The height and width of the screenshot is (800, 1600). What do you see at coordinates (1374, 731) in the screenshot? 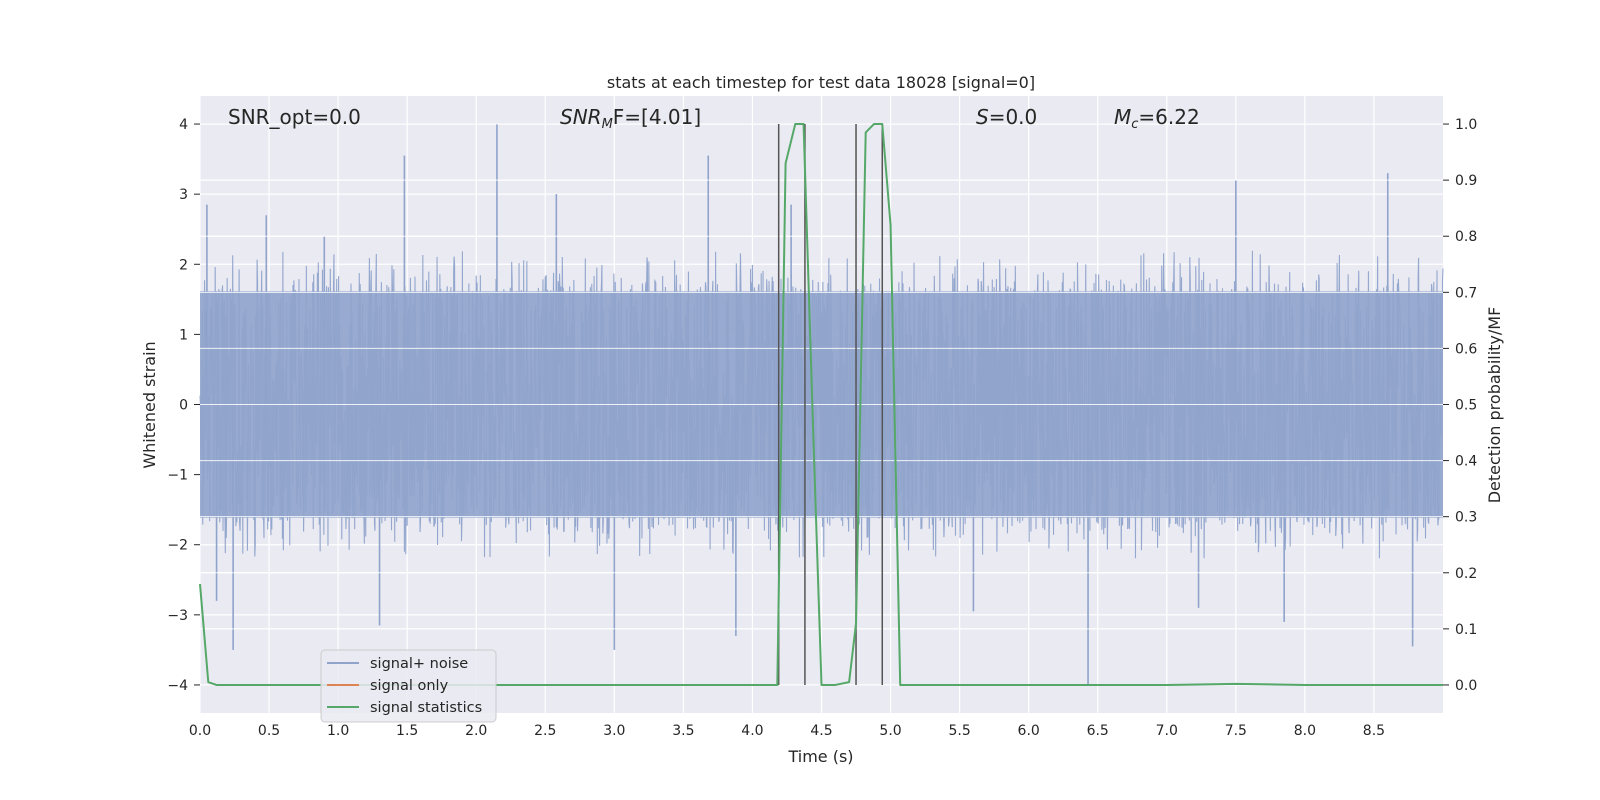
I see `x-tick-label: 8.5` at bounding box center [1374, 731].